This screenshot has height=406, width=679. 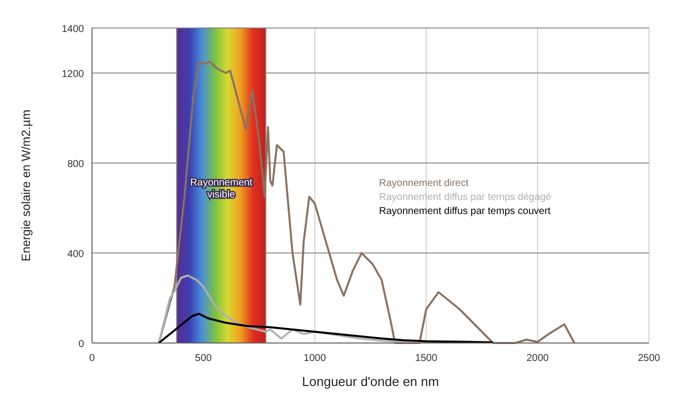 What do you see at coordinates (92, 358) in the screenshot?
I see `x-tick-label: 0` at bounding box center [92, 358].